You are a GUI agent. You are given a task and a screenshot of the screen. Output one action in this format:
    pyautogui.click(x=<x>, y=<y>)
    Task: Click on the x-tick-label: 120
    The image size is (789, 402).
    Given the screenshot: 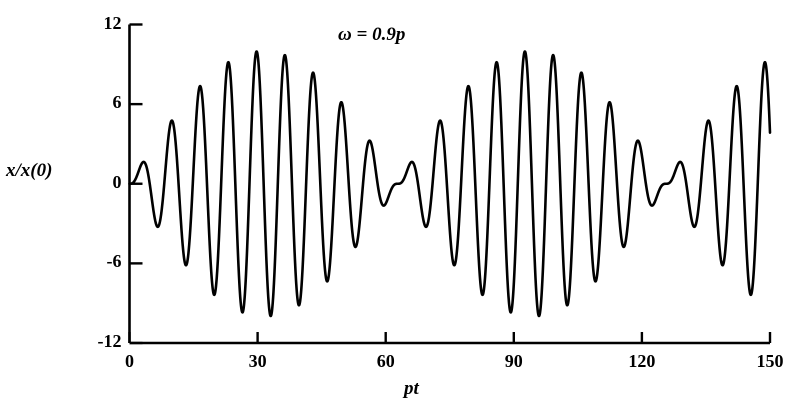 What is the action you would take?
    pyautogui.click(x=642, y=361)
    